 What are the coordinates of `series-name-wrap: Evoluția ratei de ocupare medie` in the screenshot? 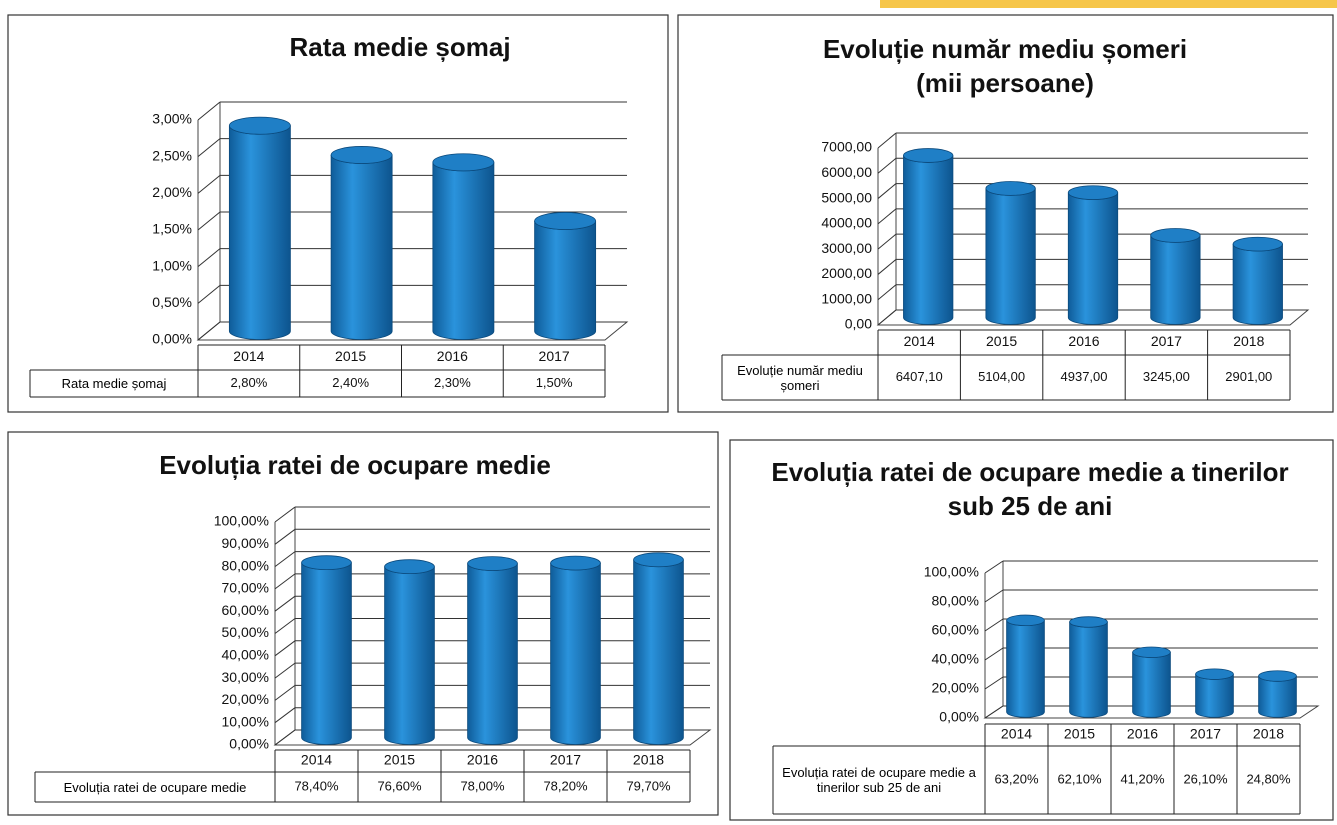 It's located at (155, 787).